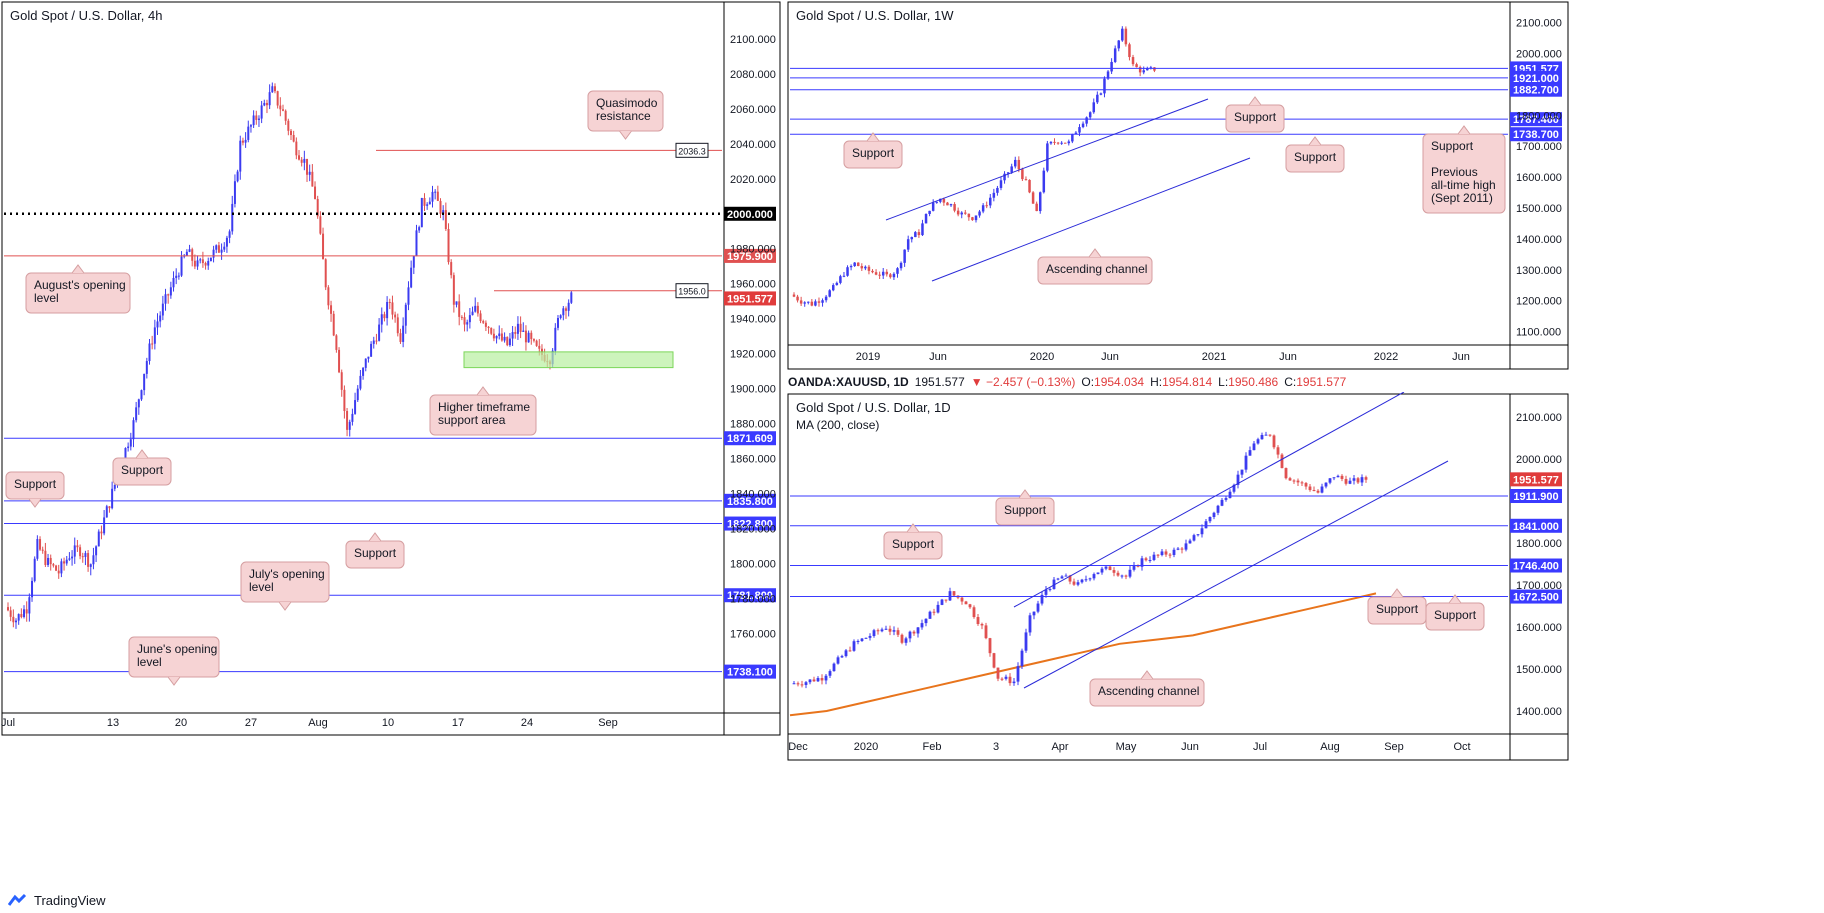  I want to click on annotation-text: Support, so click(1455, 615).